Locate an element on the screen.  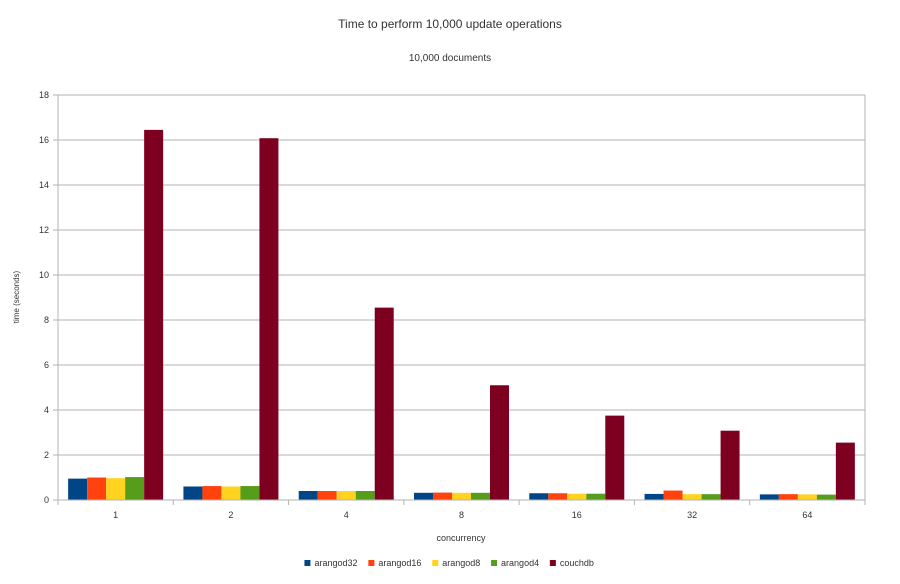
y-tick-label: 6 is located at coordinates (46, 365).